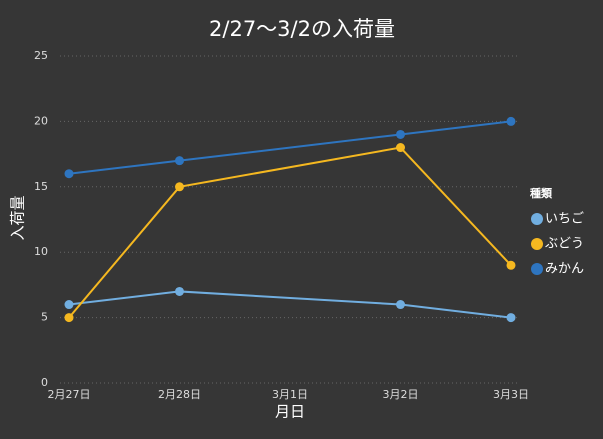 The width and height of the screenshot is (603, 439). Describe the element at coordinates (511, 394) in the screenshot. I see `x-tick-label: 3月3日` at that location.